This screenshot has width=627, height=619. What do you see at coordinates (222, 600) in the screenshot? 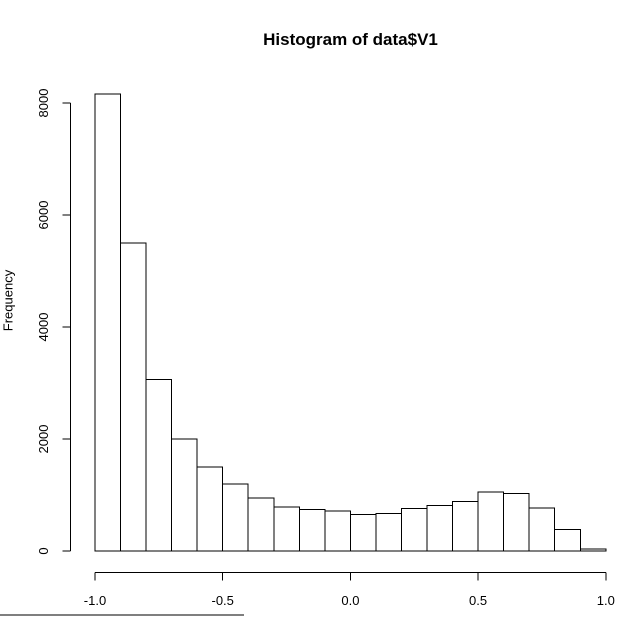
I see `x-tick-label: -0.5` at bounding box center [222, 600].